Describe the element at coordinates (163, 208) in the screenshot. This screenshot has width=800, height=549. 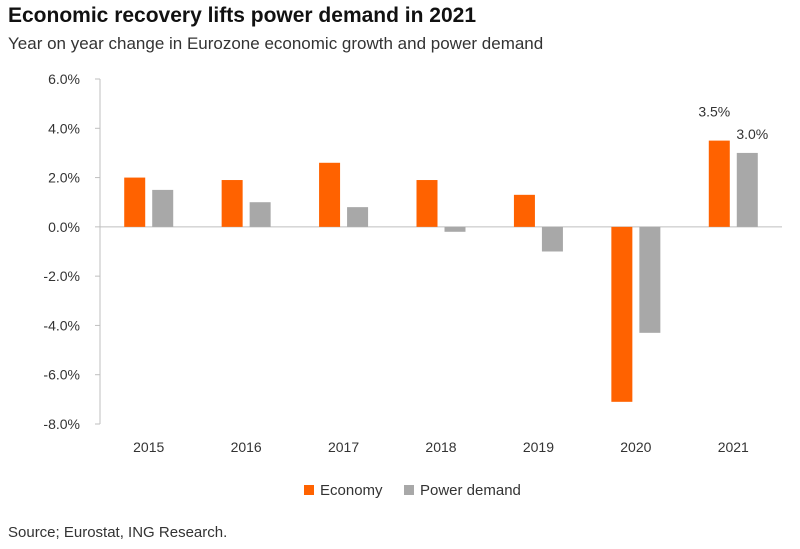
I see `bar-power-demand-2015` at that location.